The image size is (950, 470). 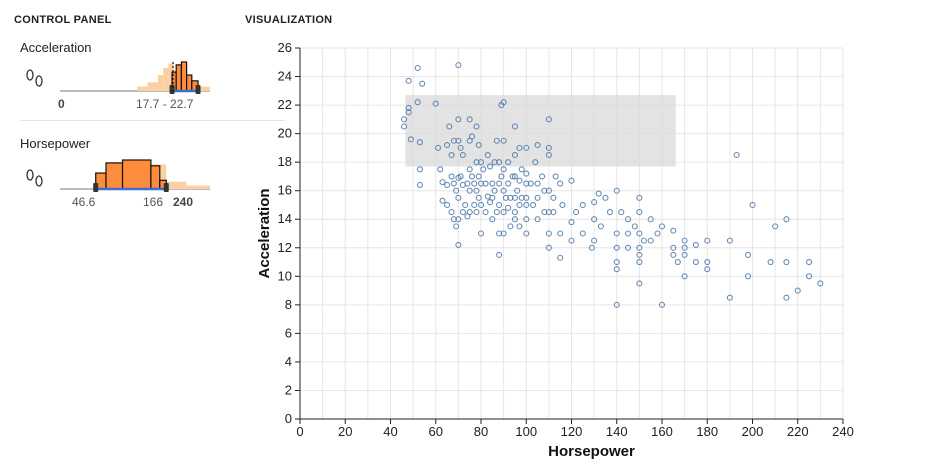 What do you see at coordinates (56, 47) in the screenshot?
I see `acceleration-label: Acceleration` at bounding box center [56, 47].